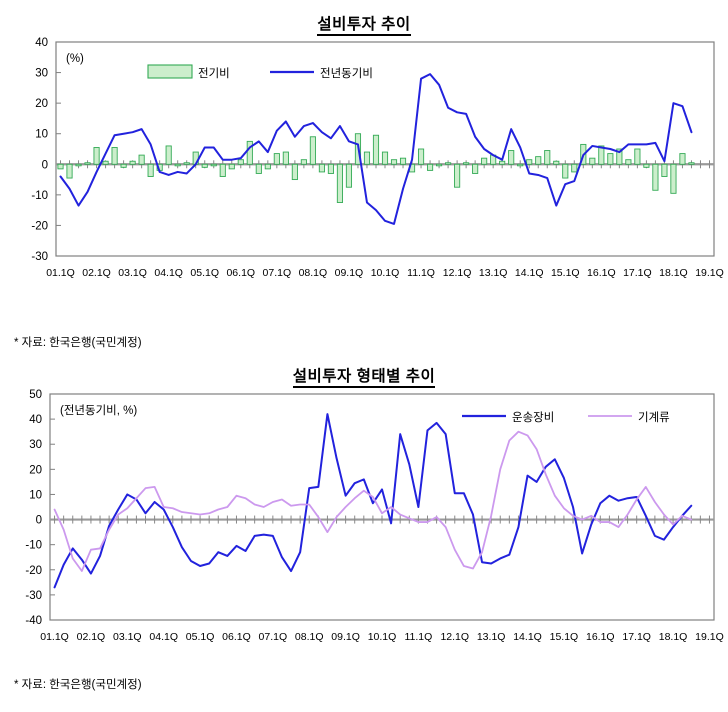  I want to click on y-axis-tick-label: 30, so click(41, 74).